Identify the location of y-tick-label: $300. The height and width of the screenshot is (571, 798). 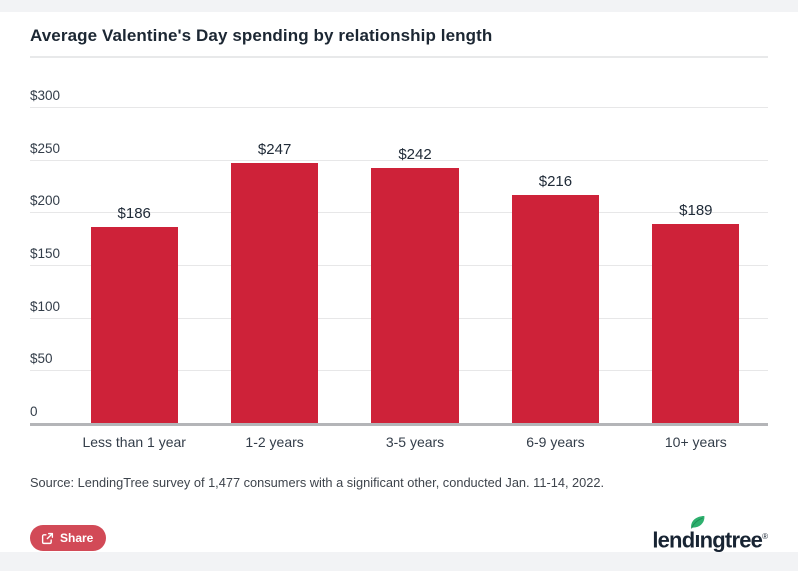
(45, 95).